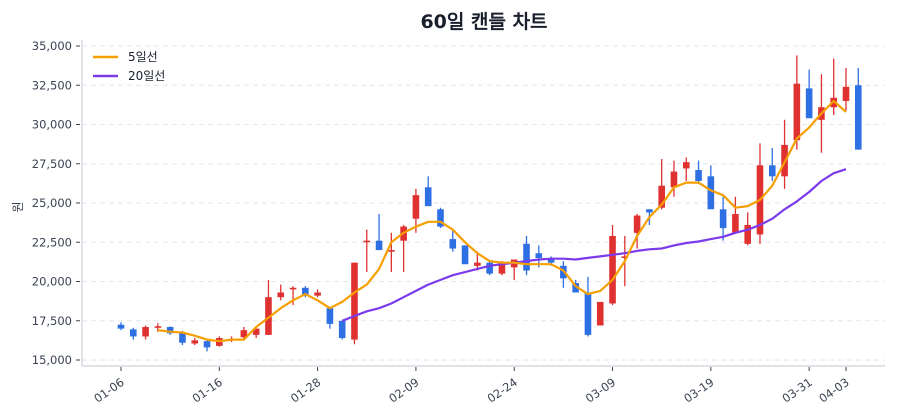 Image resolution: width=900 pixels, height=420 pixels. Describe the element at coordinates (52, 203) in the screenshot. I see `y-tick-label: 25,000` at that location.